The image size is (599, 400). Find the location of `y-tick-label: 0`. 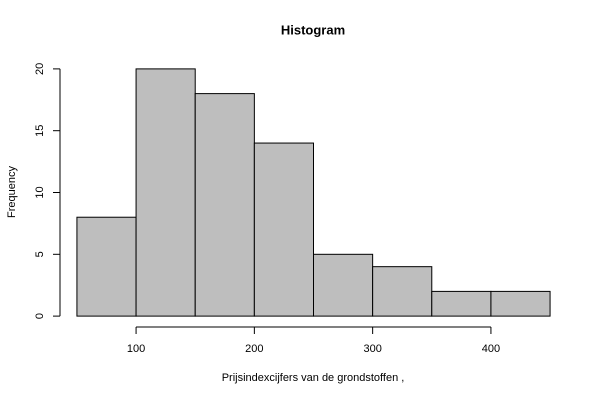

y-tick-label: 0 is located at coordinates (40, 316).